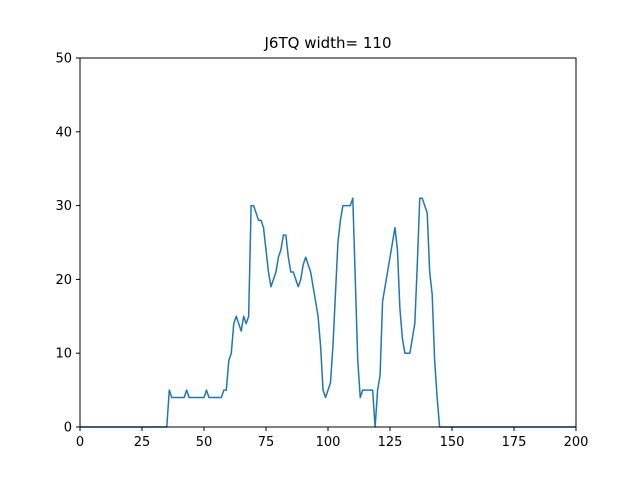 This screenshot has width=640, height=480. Describe the element at coordinates (63, 354) in the screenshot. I see `y-tick-label: 10` at that location.